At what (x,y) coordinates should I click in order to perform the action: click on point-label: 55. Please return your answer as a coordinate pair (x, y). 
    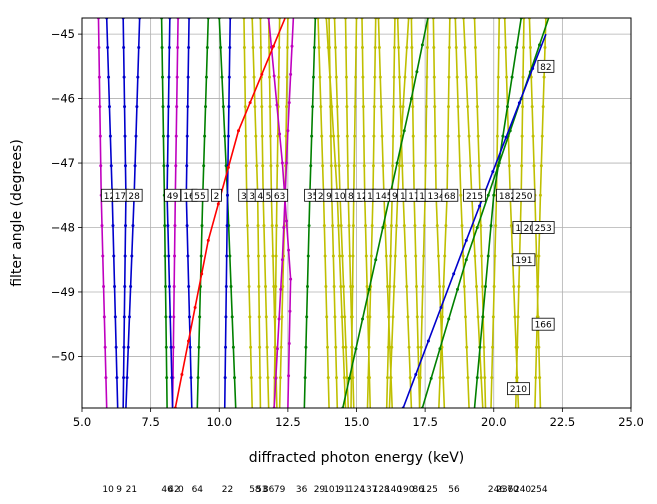
    Looking at the image, I should click on (200, 195).